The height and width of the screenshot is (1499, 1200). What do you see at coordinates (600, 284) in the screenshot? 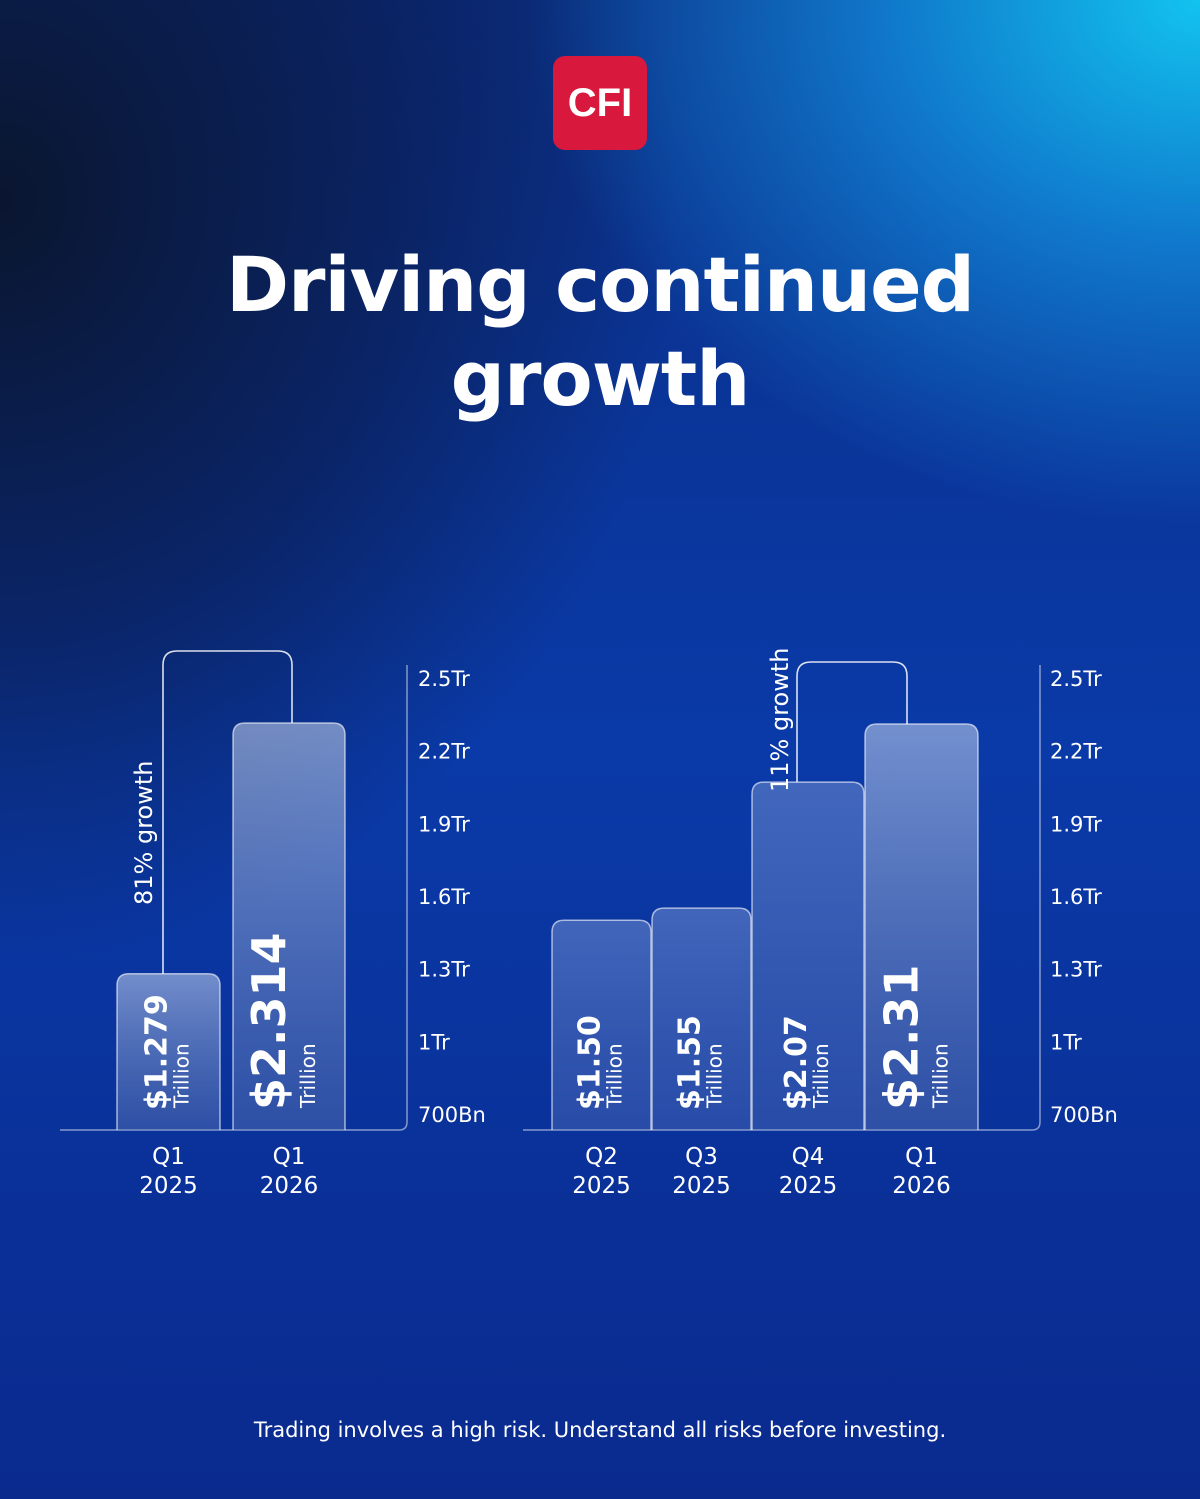
I see `title-line-1: Driving continued` at bounding box center [600, 284].